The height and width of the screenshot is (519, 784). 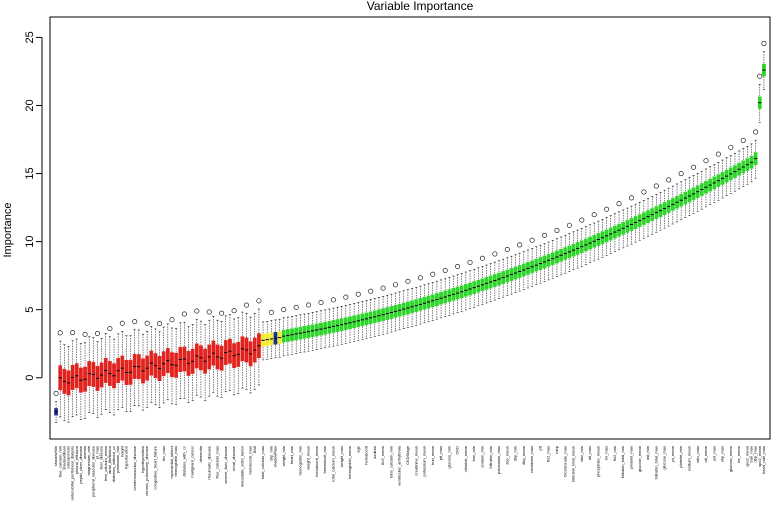 What do you see at coordinates (30, 37) in the screenshot?
I see `y-tick-label: 25` at bounding box center [30, 37].